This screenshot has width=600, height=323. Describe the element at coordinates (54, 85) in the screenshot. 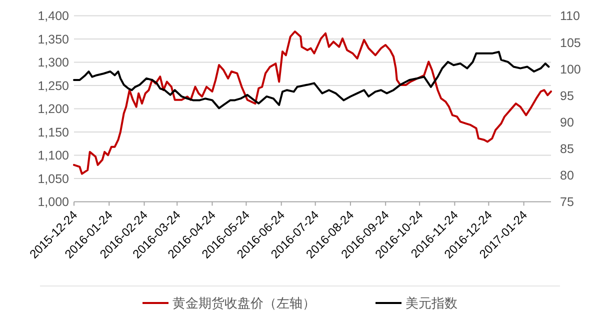

I see `y-tick-label: 1,250` at that location.